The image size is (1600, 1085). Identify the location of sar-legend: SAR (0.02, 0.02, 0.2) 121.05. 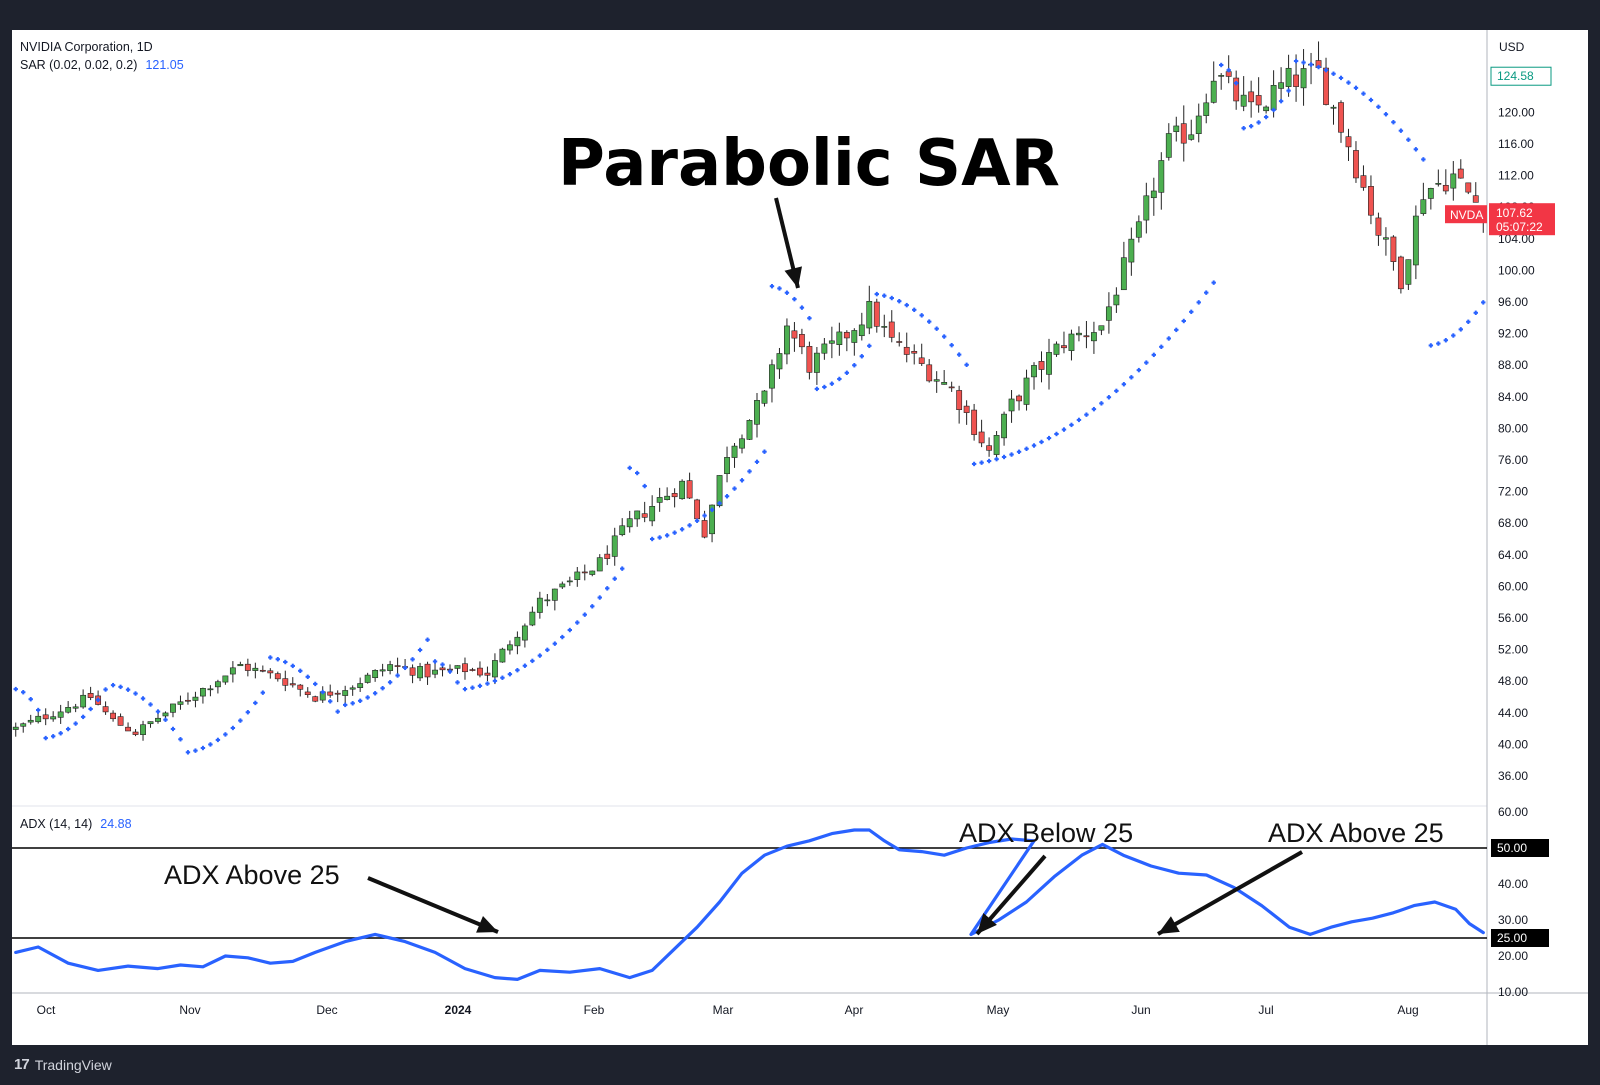
(102, 65).